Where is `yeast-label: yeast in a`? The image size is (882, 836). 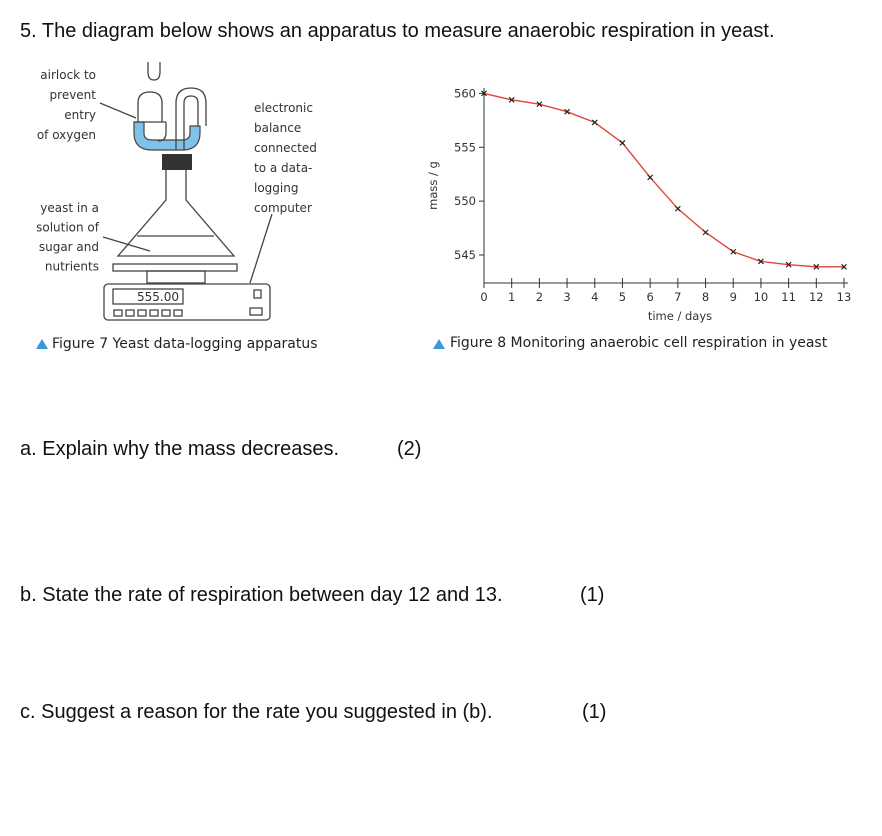 yeast-label: yeast in a is located at coordinates (69, 208).